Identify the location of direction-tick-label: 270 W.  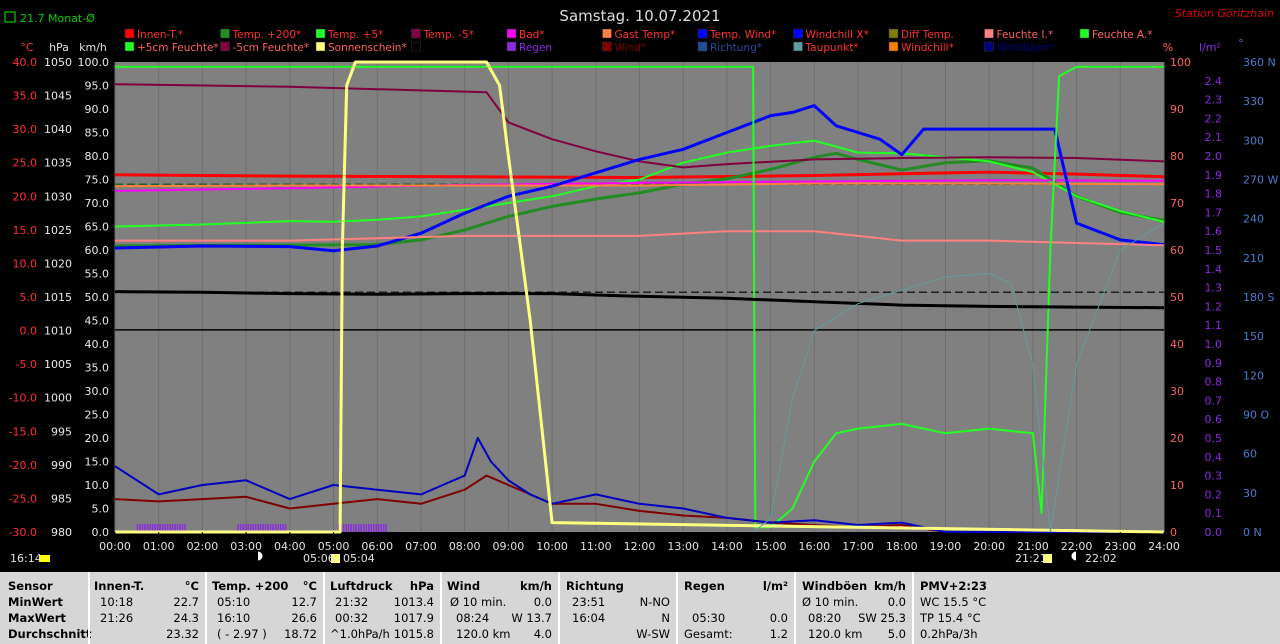
(1260, 180).